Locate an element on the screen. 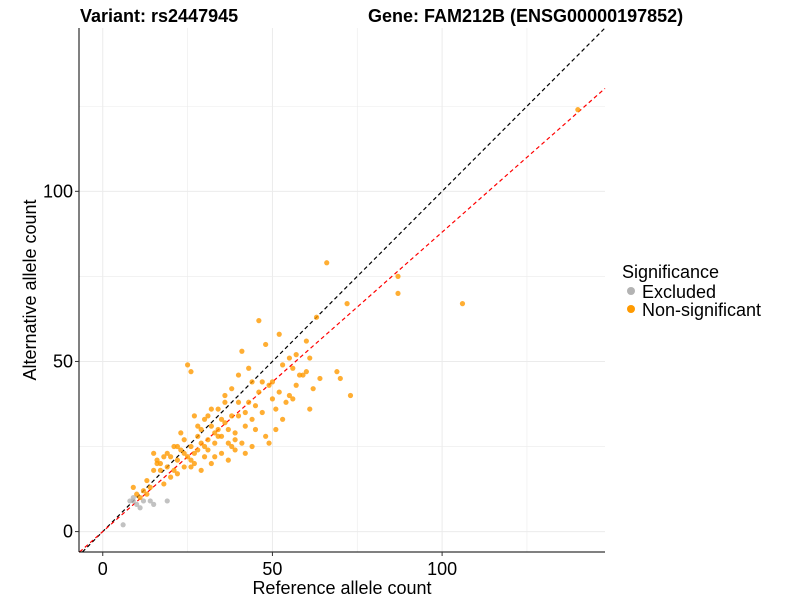 This screenshot has height=600, width=800. y-tick-label: 100 is located at coordinates (58, 191).